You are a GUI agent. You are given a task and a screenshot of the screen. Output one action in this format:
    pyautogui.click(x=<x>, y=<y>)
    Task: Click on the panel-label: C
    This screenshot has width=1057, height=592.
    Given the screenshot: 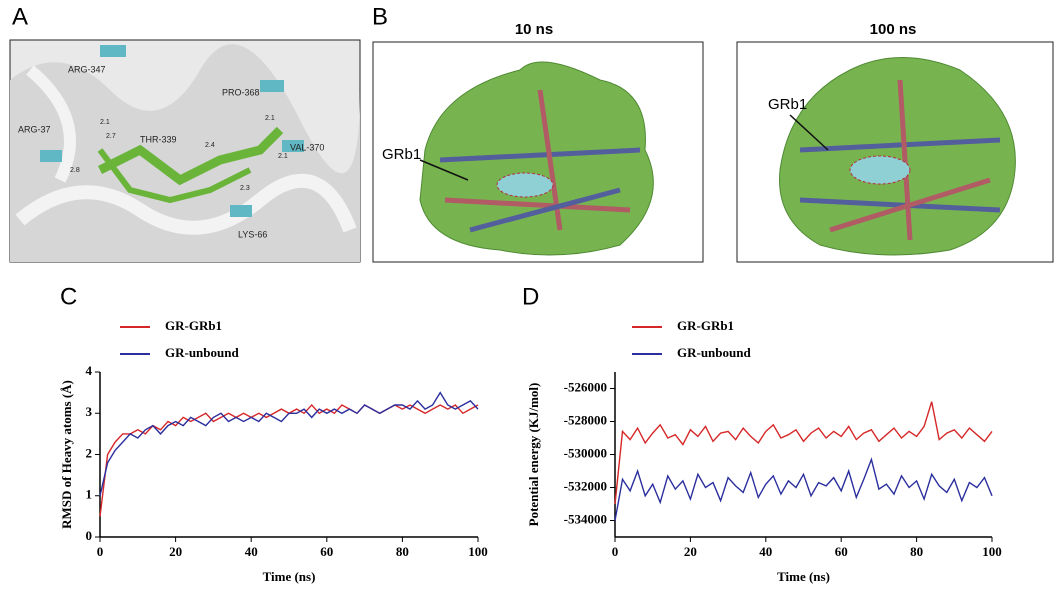 What is the action you would take?
    pyautogui.click(x=68, y=296)
    